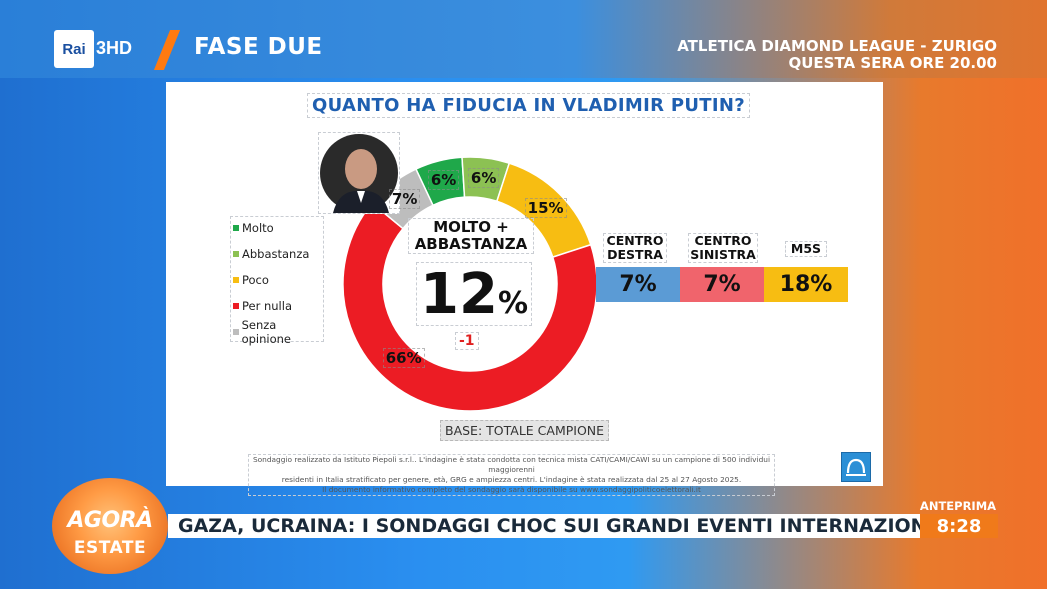 This screenshot has height=589, width=1047. I want to click on legend-item-molto: Molto, so click(253, 228).